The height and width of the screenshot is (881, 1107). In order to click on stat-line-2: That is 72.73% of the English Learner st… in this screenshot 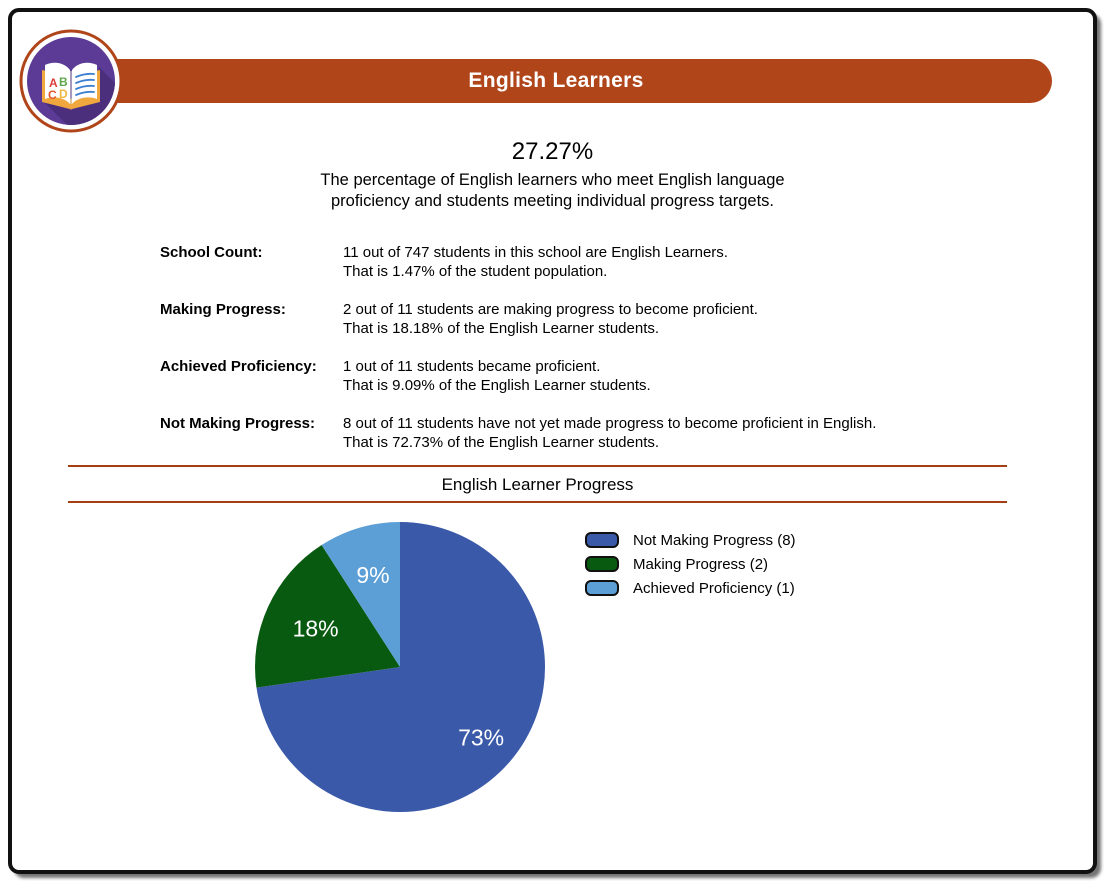, I will do `click(501, 442)`.